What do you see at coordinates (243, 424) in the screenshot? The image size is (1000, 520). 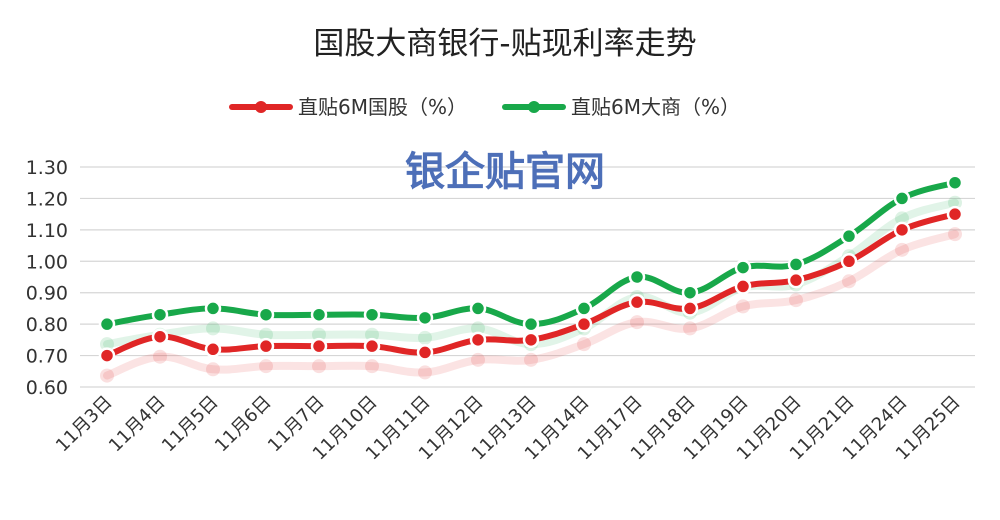 I see `x-tick-label: 11月6日` at bounding box center [243, 424].